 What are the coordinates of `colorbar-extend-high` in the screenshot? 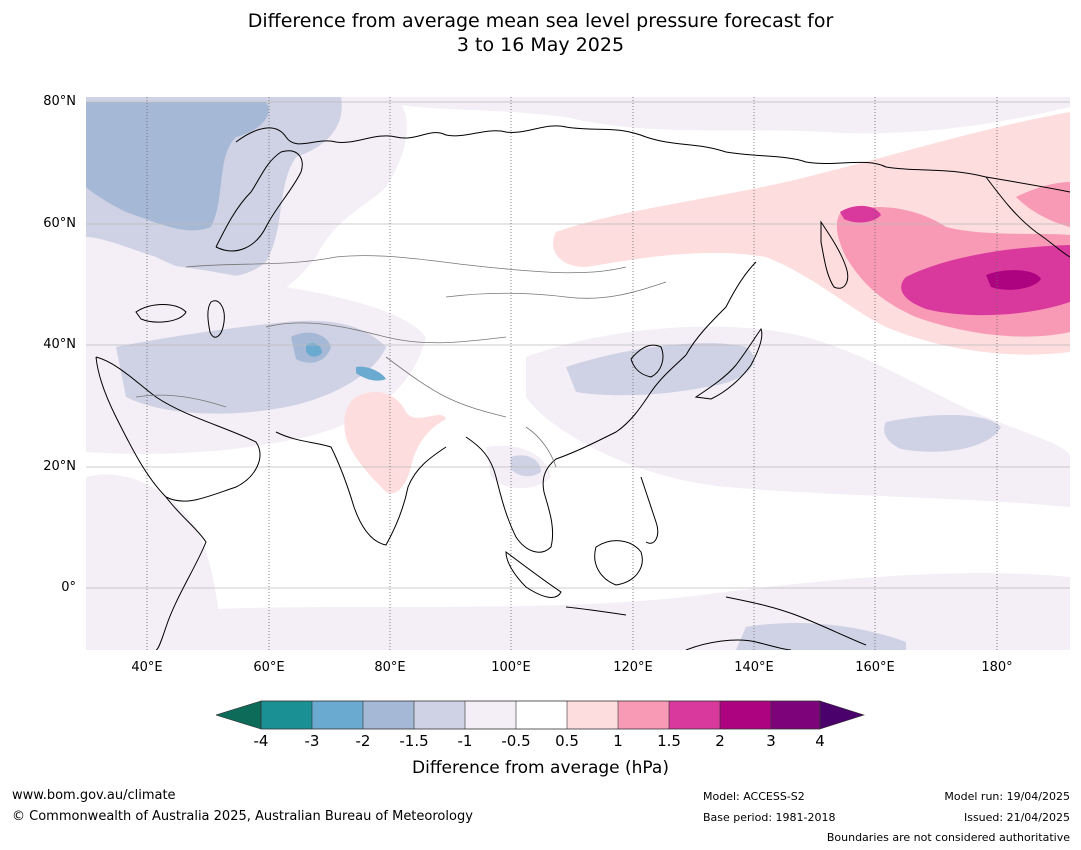 It's located at (842, 715).